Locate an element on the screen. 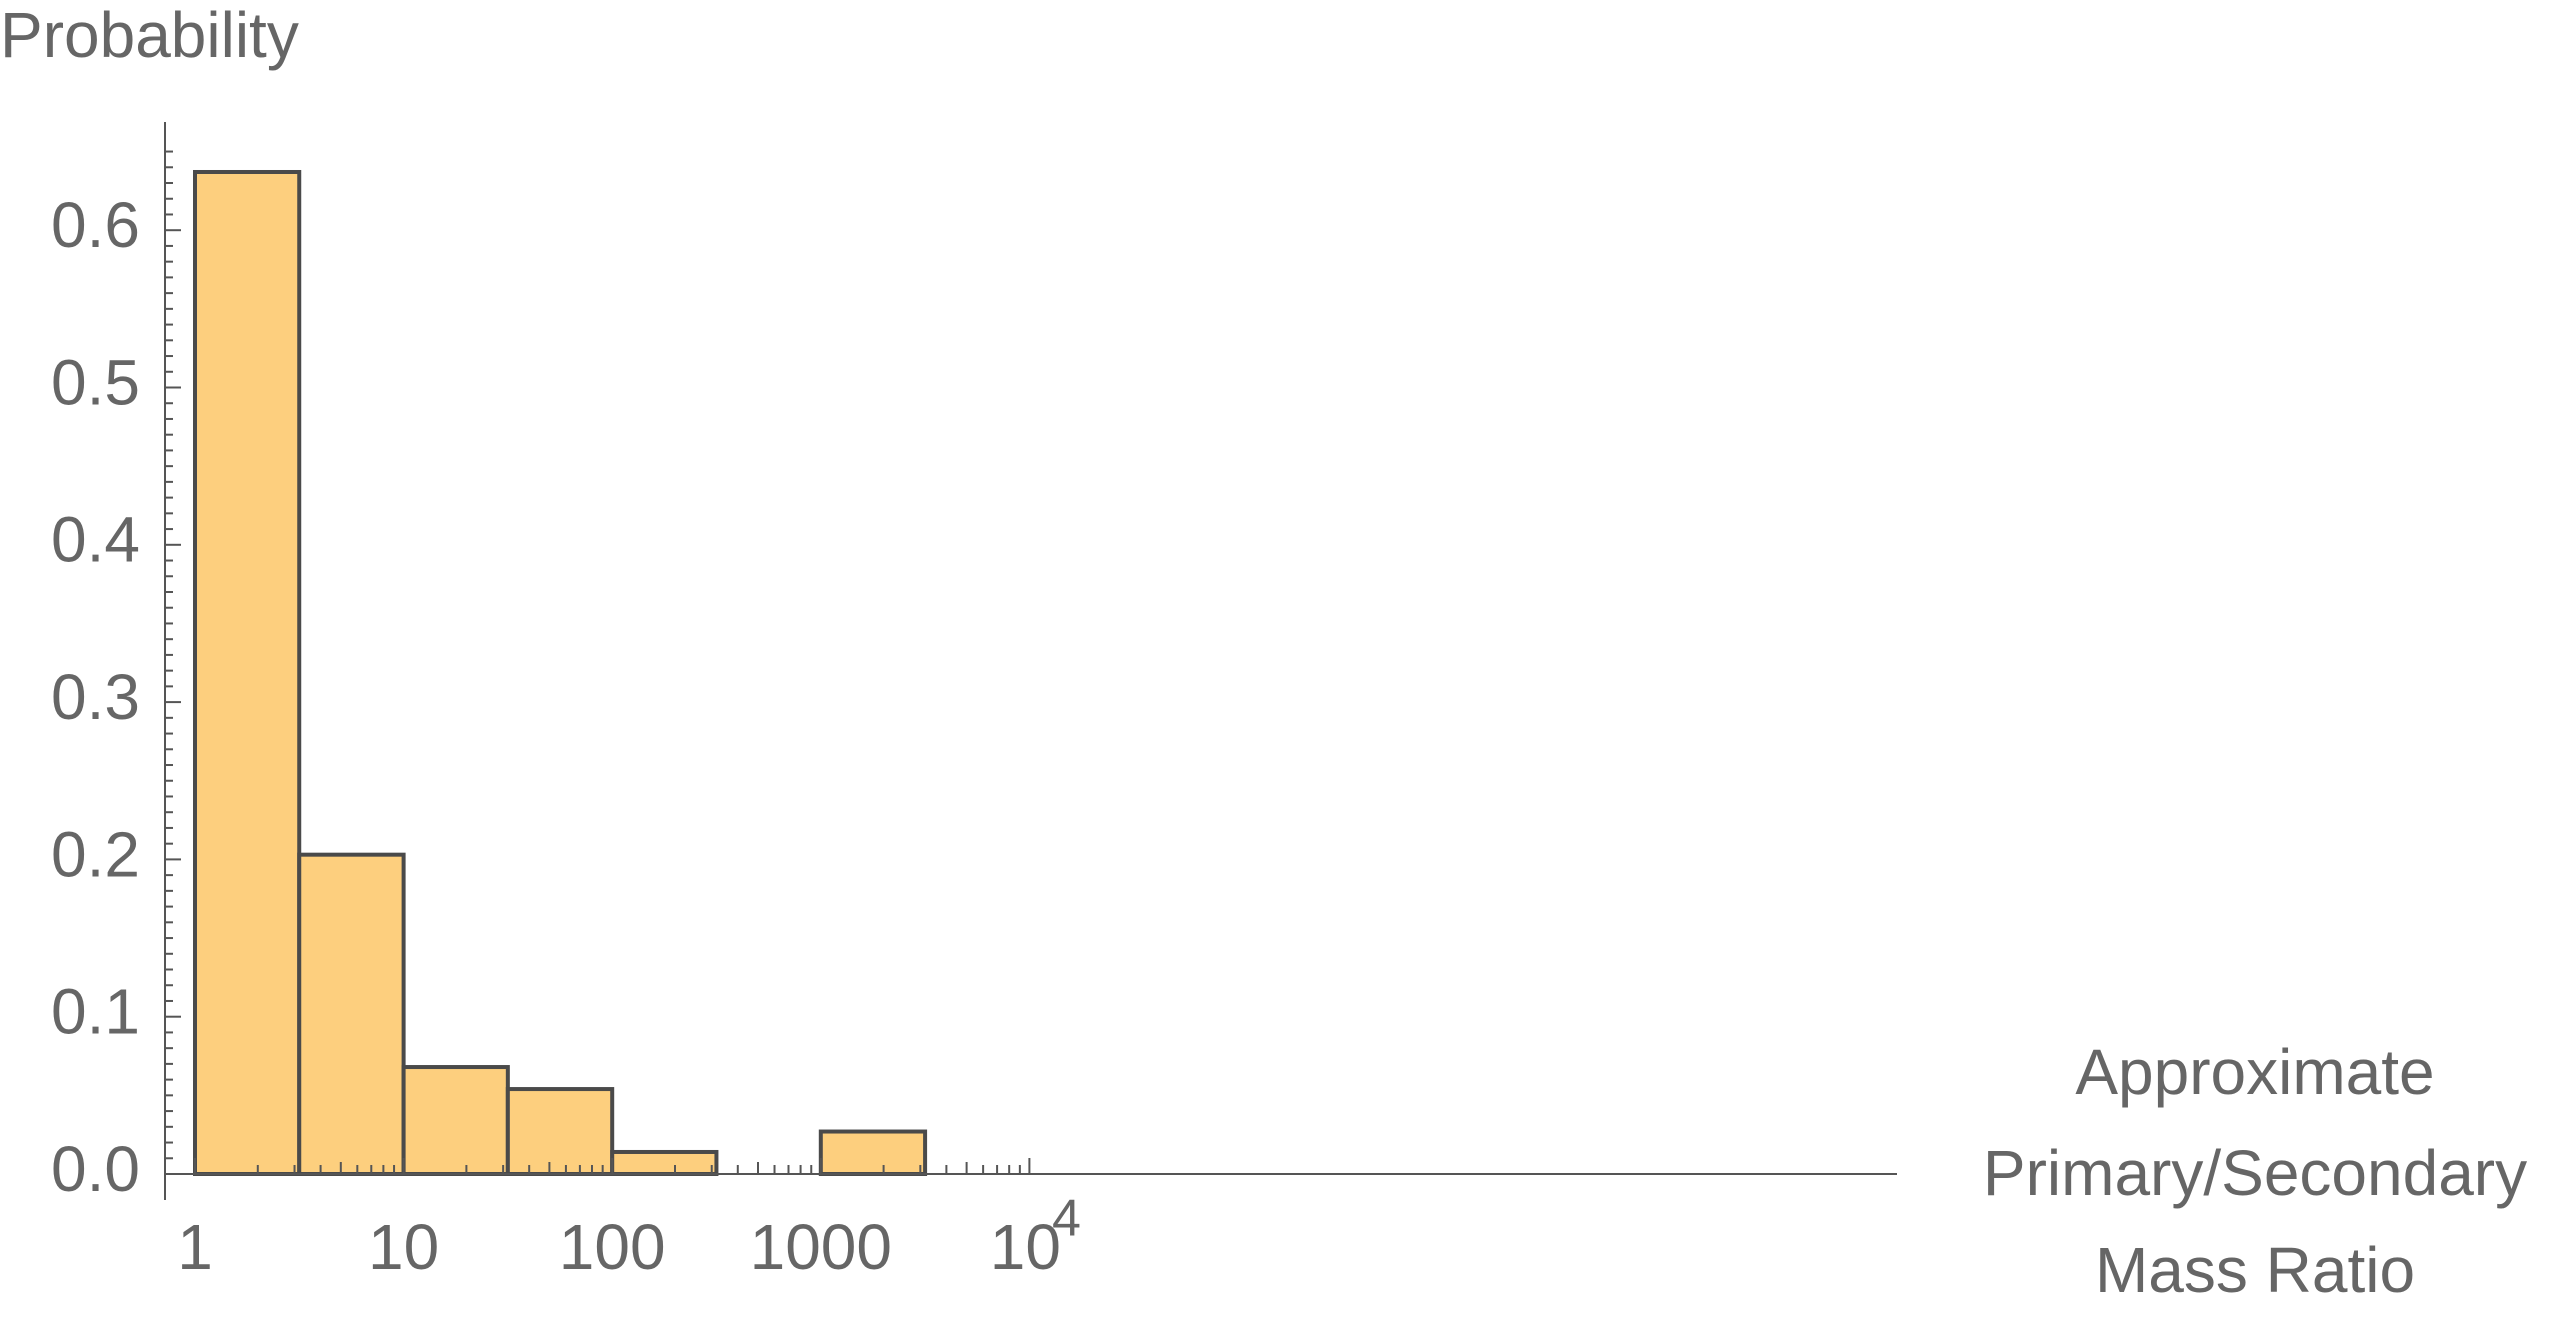 The width and height of the screenshot is (2560, 1317). x-tick-label: 1 is located at coordinates (195, 1247).